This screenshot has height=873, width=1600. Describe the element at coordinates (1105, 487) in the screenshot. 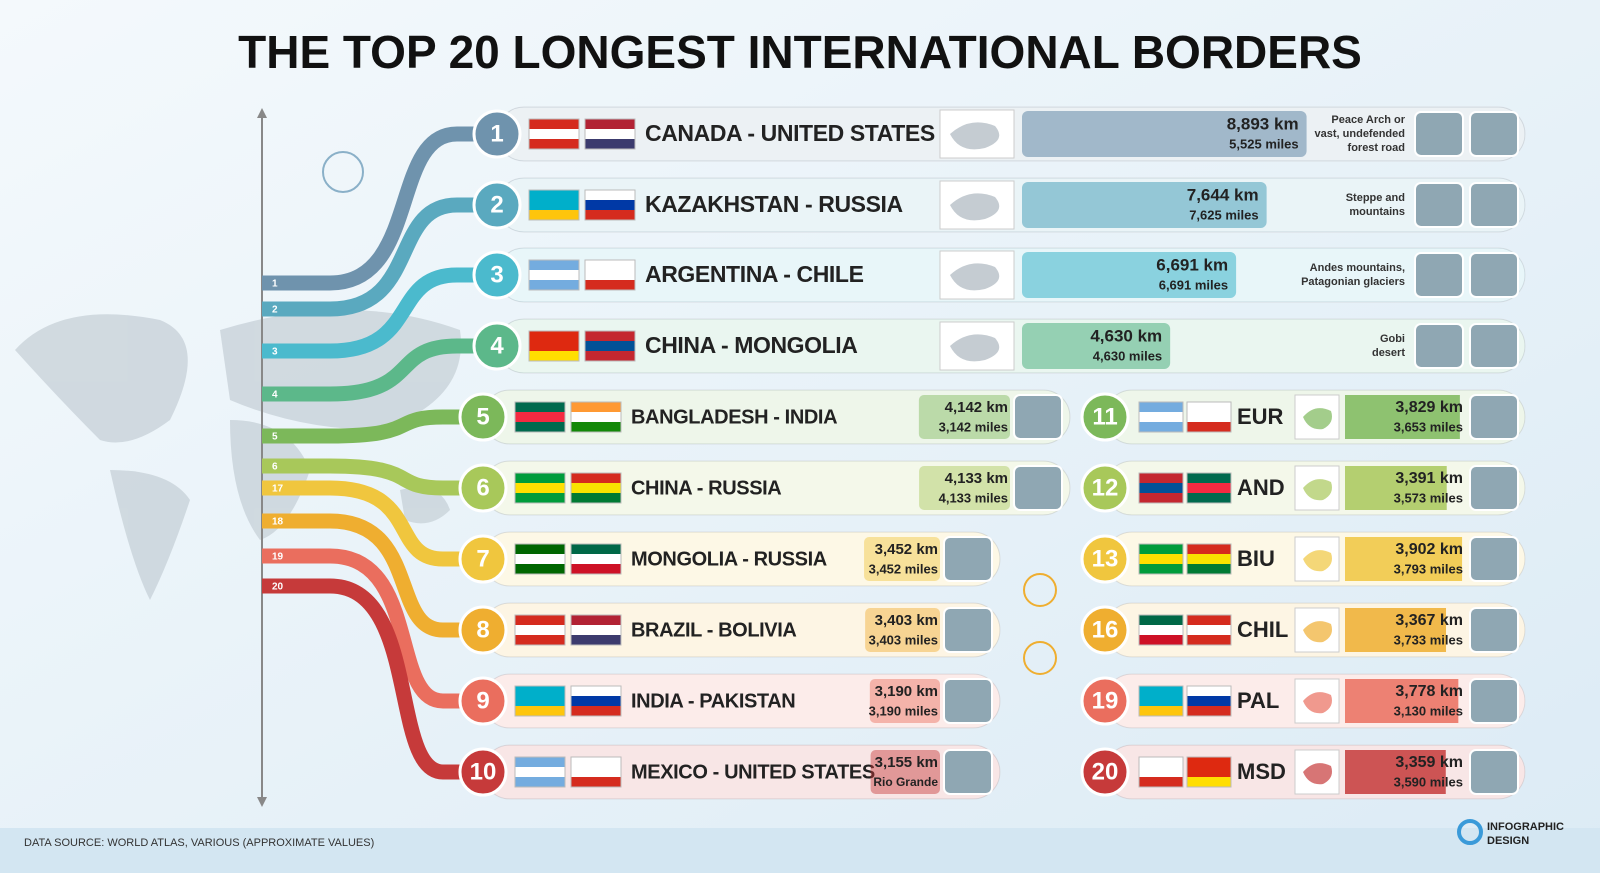

I see `rank-number: 12` at that location.